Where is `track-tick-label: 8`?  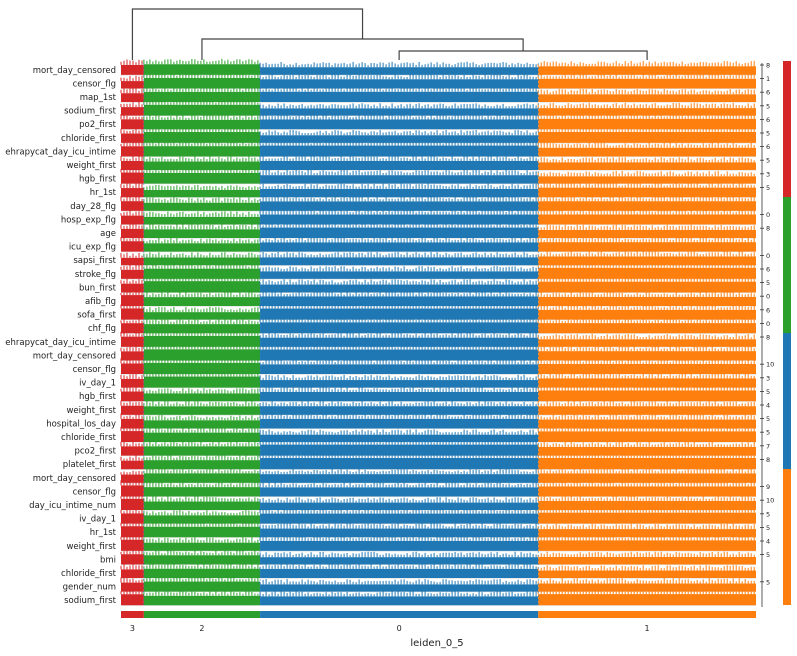
track-tick-label: 8 is located at coordinates (768, 338).